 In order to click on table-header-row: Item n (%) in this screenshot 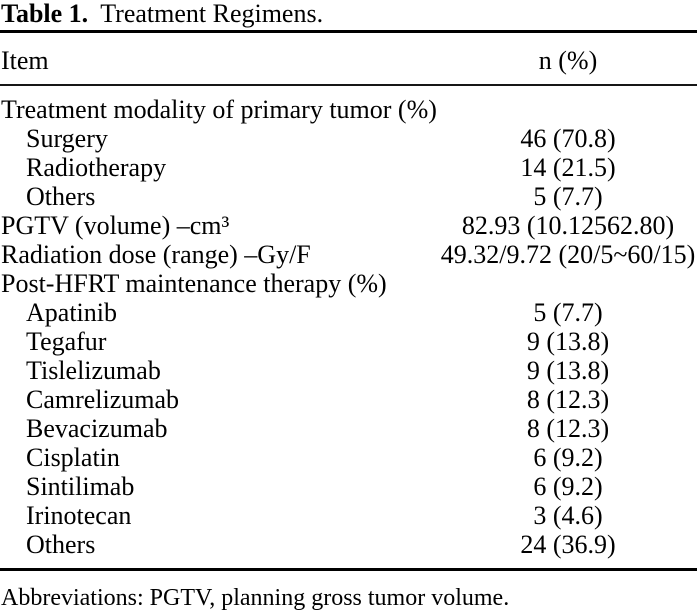, I will do `click(348, 58)`.